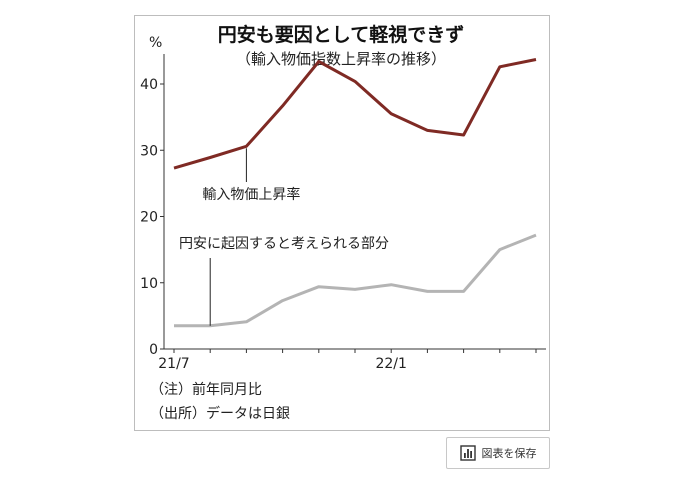 Image resolution: width=680 pixels, height=486 pixels. I want to click on save-chart-label: 図表を保存, so click(509, 453).